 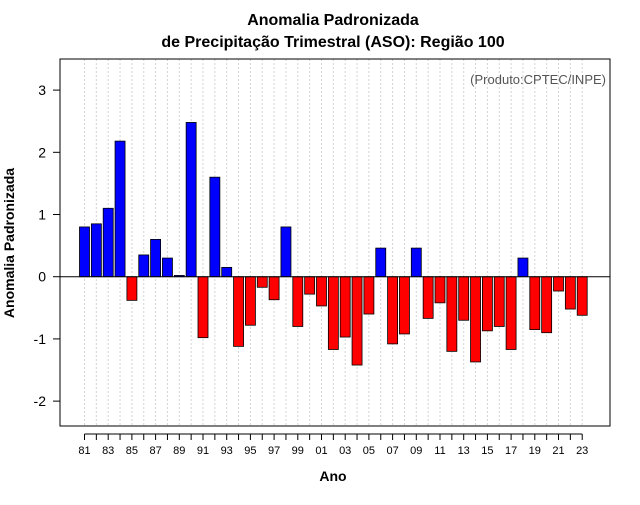 What do you see at coordinates (487, 451) in the screenshot?
I see `x-tick-label: 15` at bounding box center [487, 451].